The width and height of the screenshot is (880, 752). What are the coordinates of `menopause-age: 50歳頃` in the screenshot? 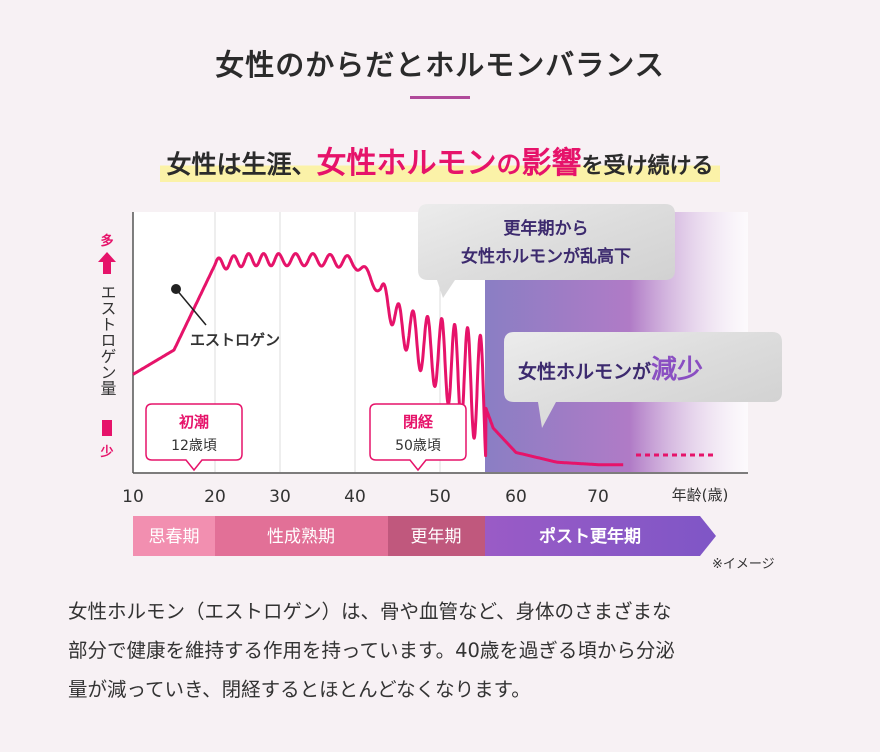 It's located at (418, 446).